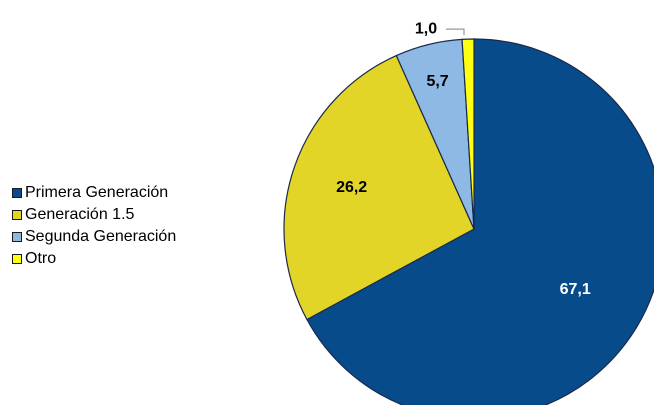  I want to click on legend-swatch-primera-generacion, so click(17, 193).